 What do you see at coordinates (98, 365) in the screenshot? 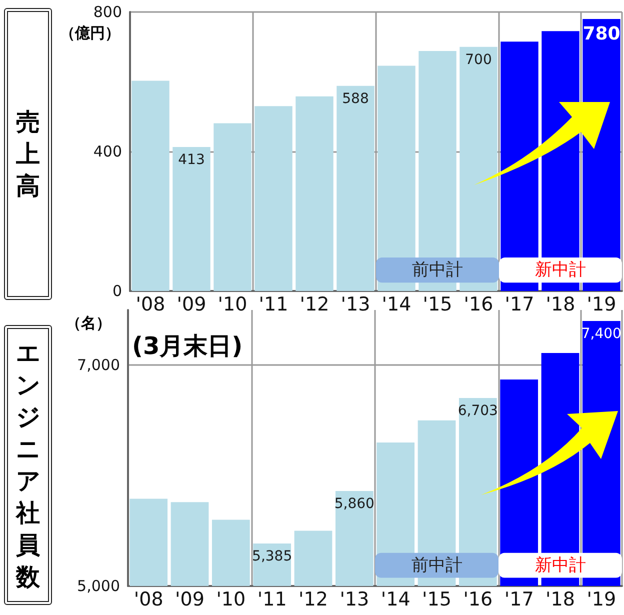
I see `y-tick-label: 7,000` at bounding box center [98, 365].